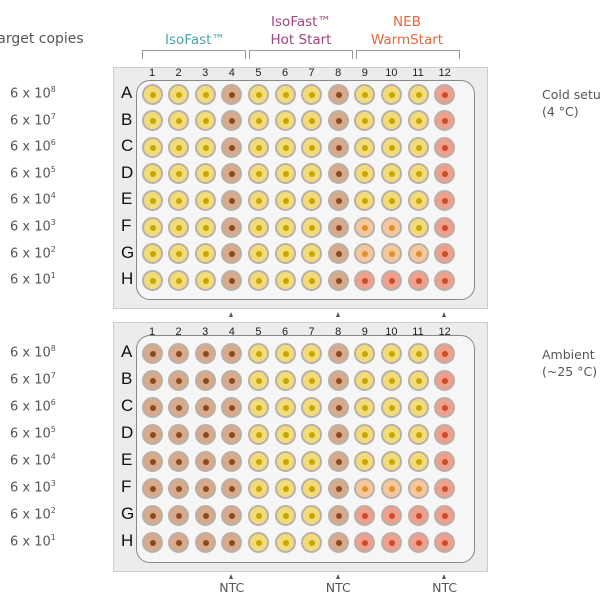 The height and width of the screenshot is (600, 600). I want to click on well-H4, so click(232, 280).